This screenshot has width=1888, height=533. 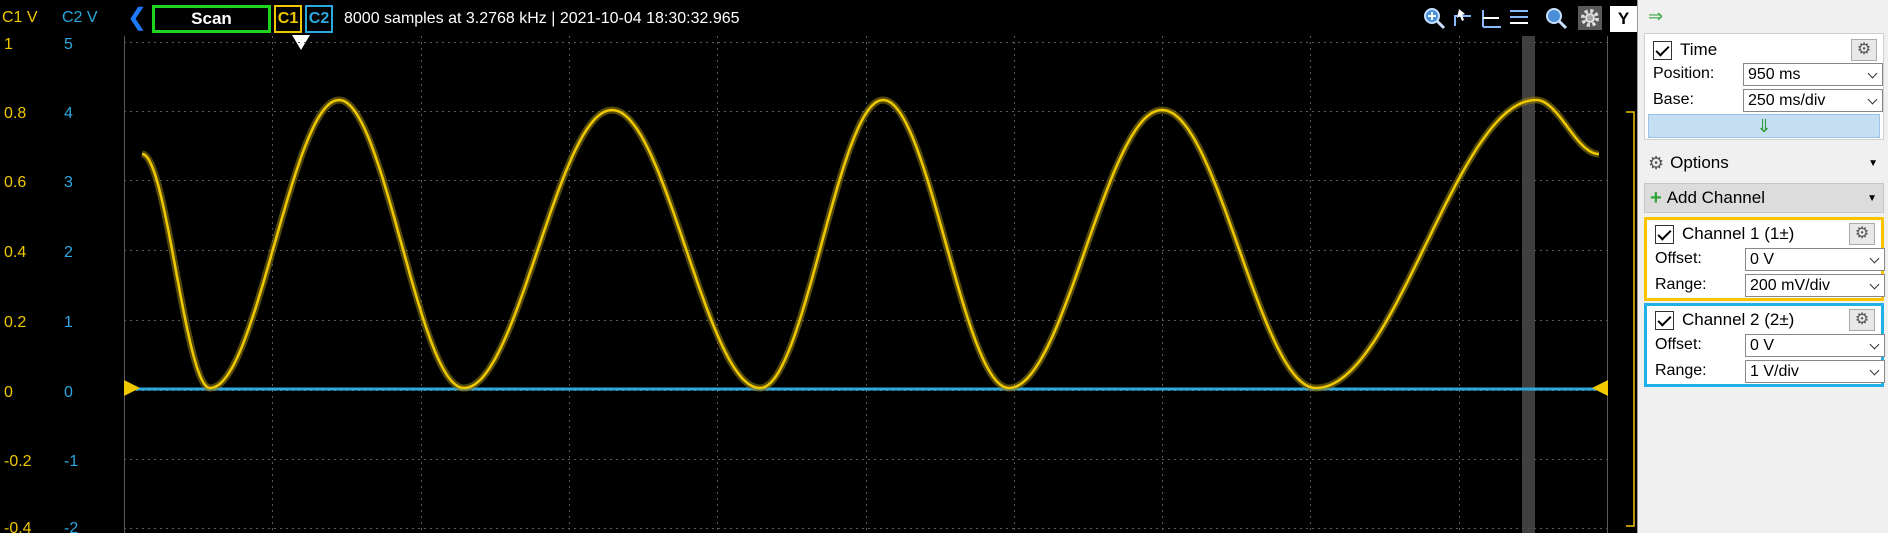 I want to click on channel2-range-select: 1 V/div, so click(x=1815, y=371).